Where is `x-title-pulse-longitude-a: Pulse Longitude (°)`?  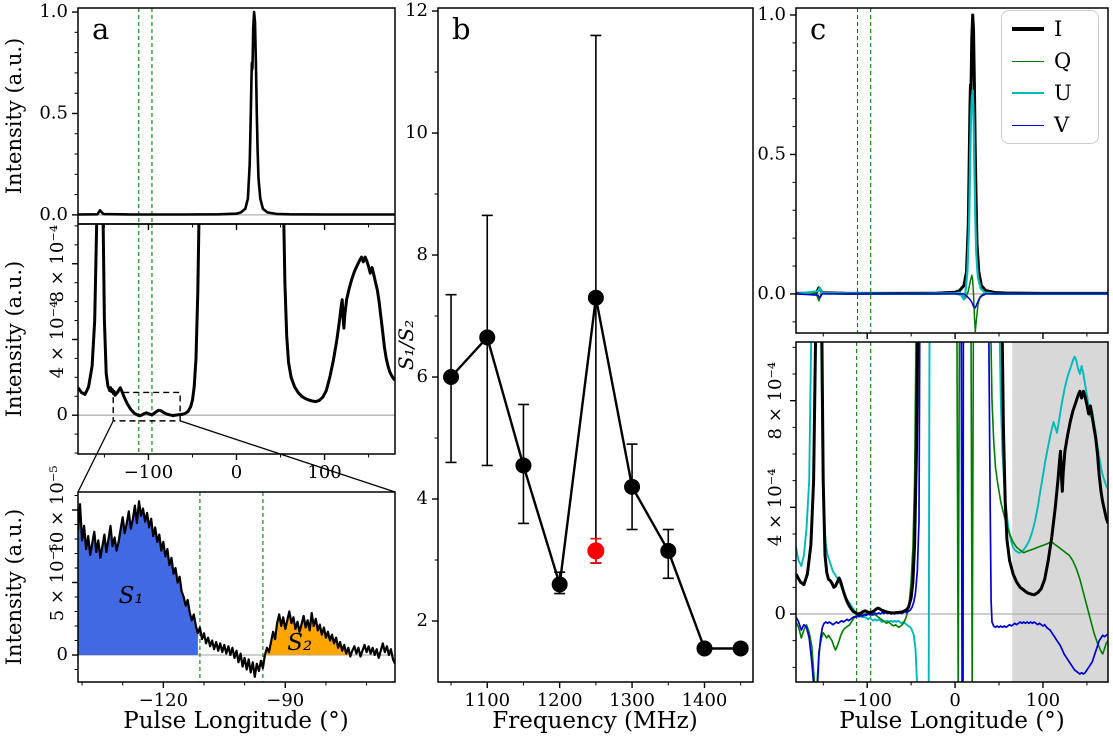
x-title-pulse-longitude-a: Pulse Longitude (°) is located at coordinates (236, 721).